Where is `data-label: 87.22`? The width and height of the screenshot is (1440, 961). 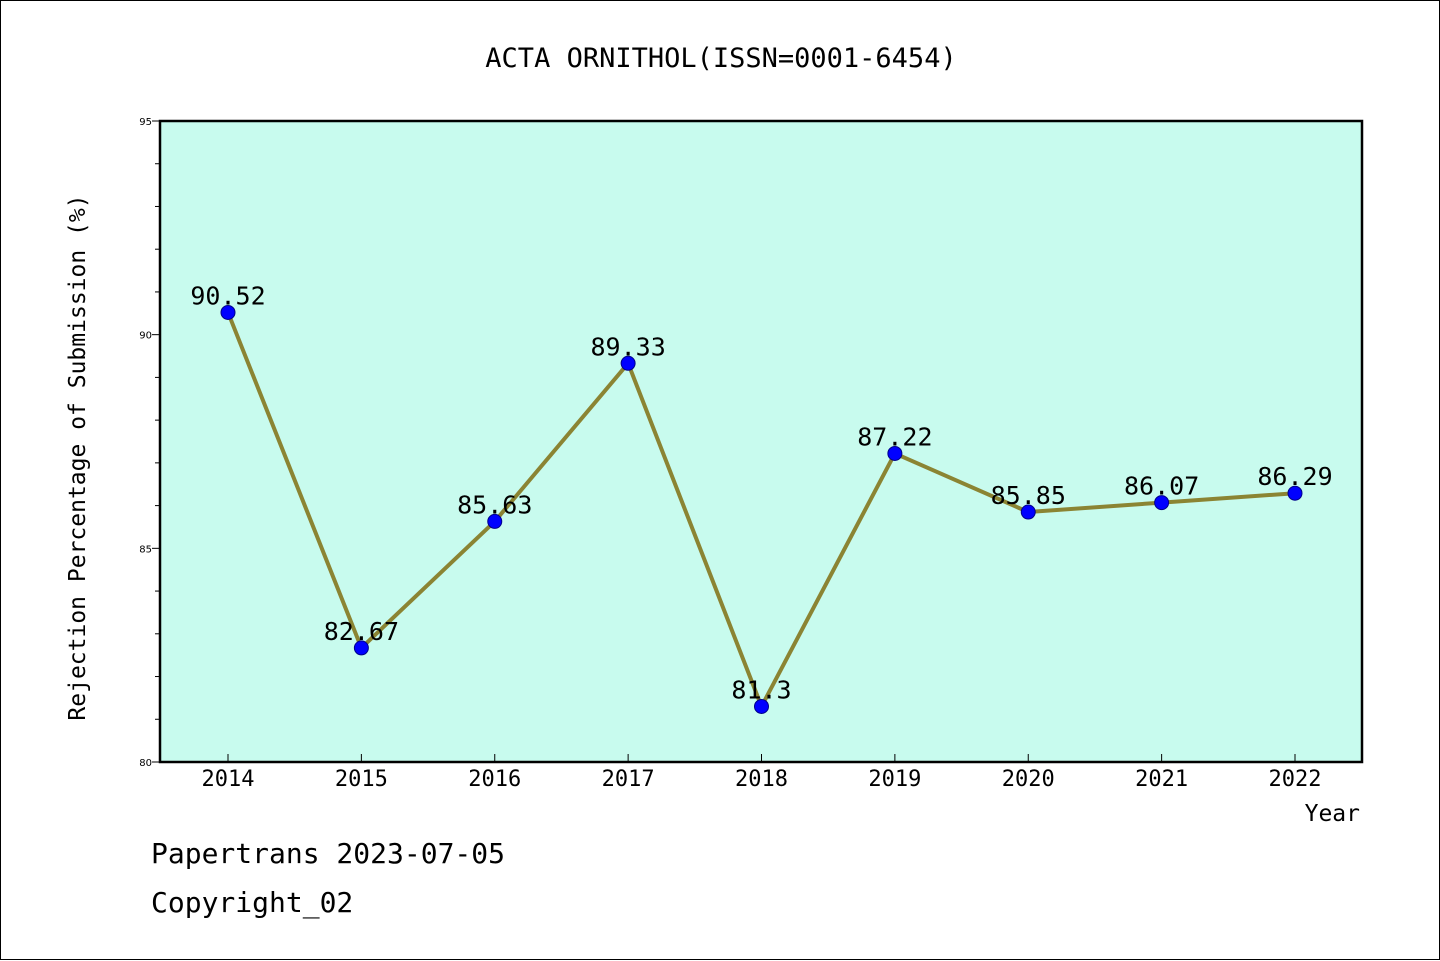 data-label: 87.22 is located at coordinates (894, 436).